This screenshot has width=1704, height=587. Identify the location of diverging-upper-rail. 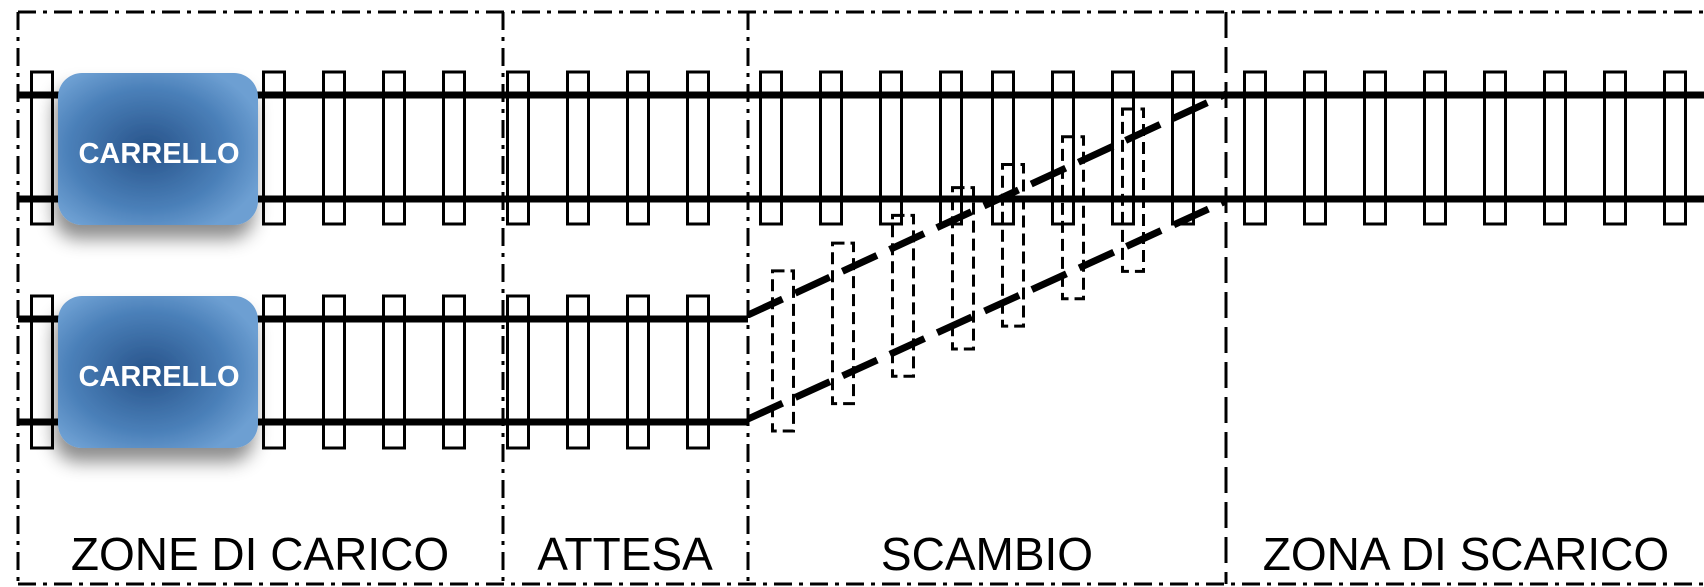
(987, 204).